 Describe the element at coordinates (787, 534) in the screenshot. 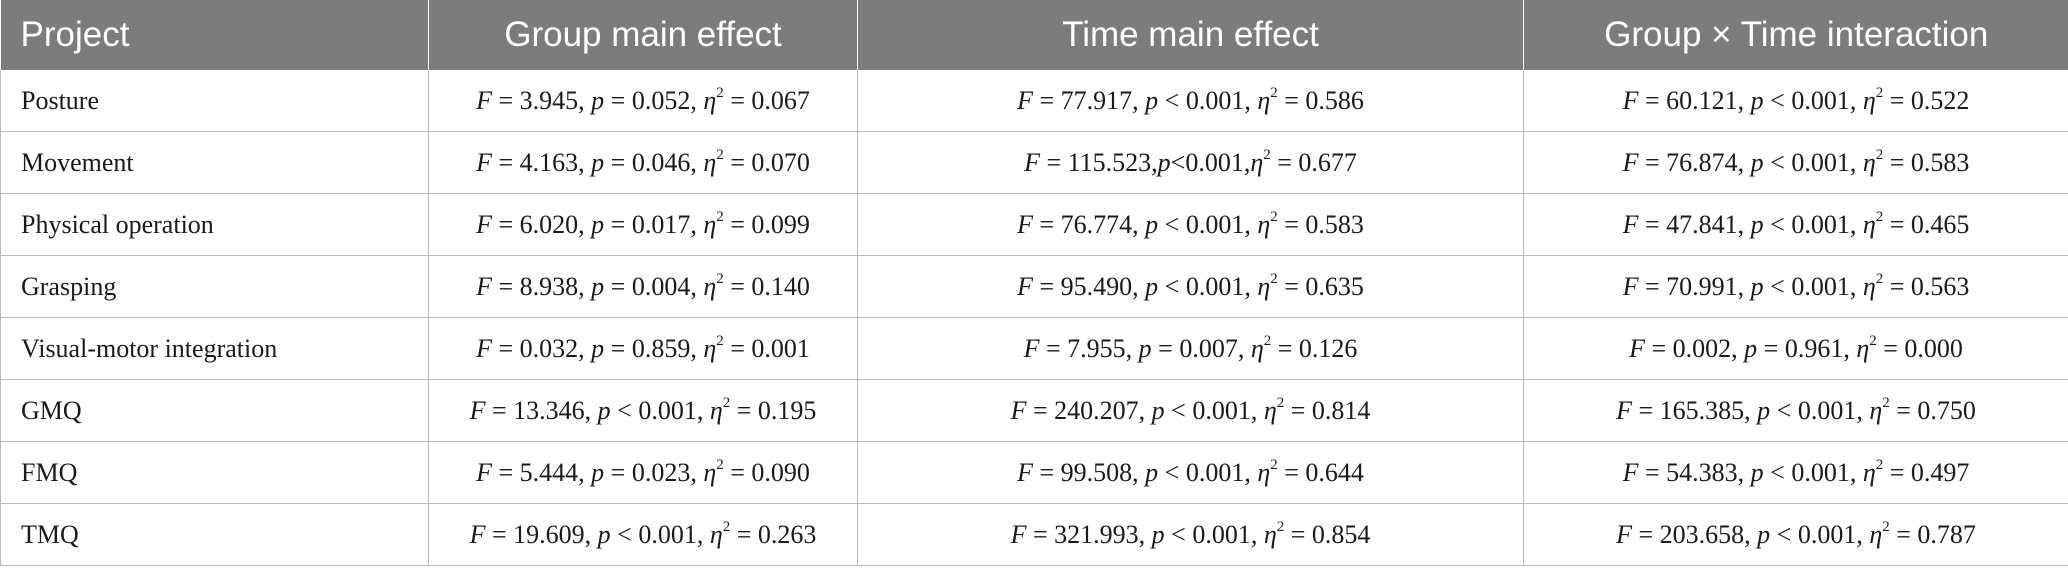

I see `eta-value: 0.263` at that location.